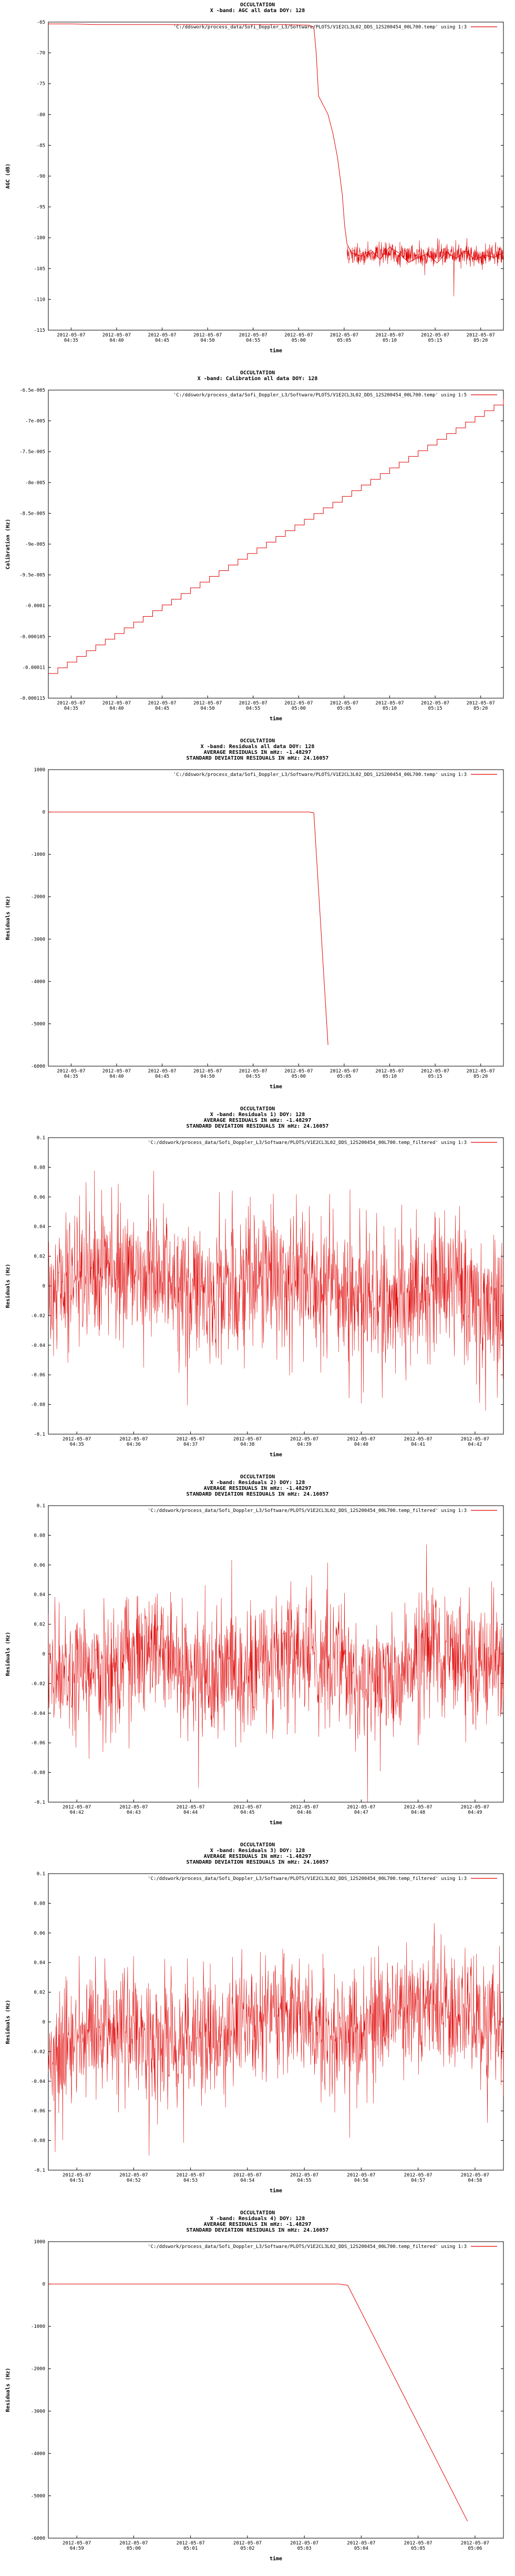 The height and width of the screenshot is (2576, 515). What do you see at coordinates (41, 1874) in the screenshot?
I see `y-tick-label: 0.1` at bounding box center [41, 1874].